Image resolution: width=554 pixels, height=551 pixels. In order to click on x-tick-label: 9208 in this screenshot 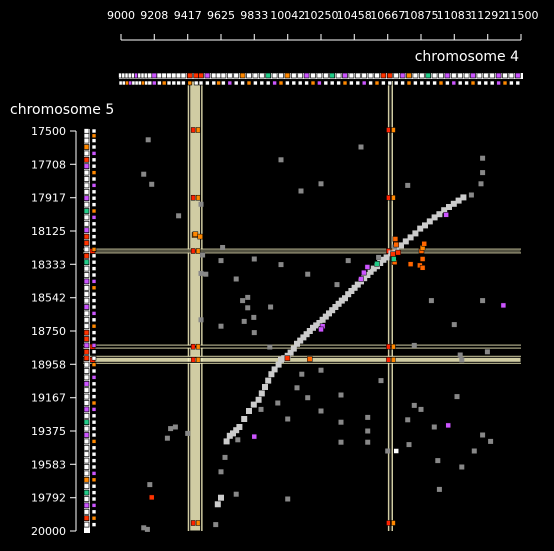, I will do `click(154, 15)`.